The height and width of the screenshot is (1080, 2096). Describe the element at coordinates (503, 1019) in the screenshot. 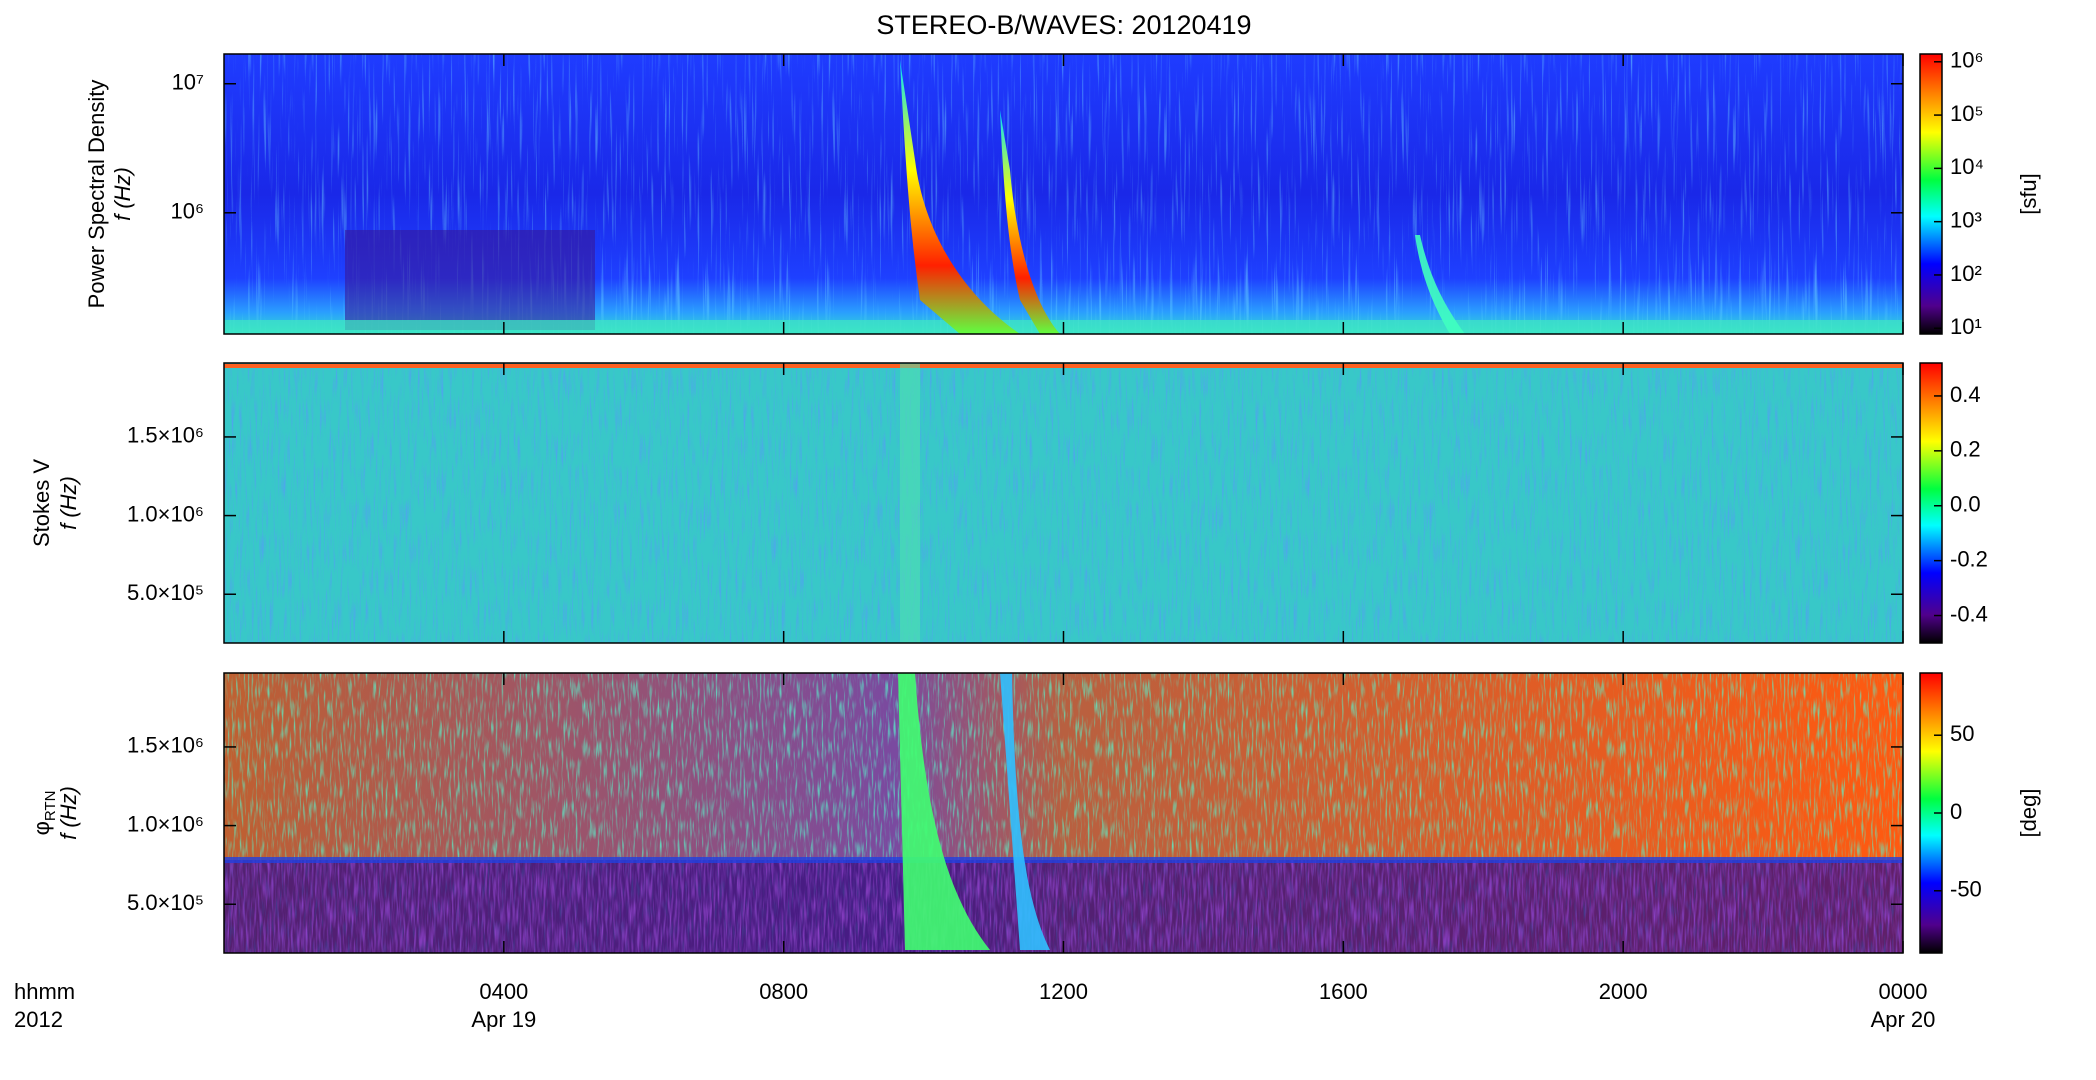

I see `date-label: Apr 19` at that location.